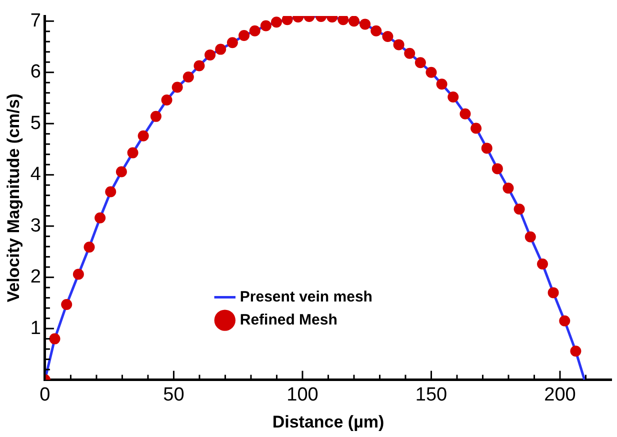  I want to click on x-tick-label: 200, so click(560, 395).